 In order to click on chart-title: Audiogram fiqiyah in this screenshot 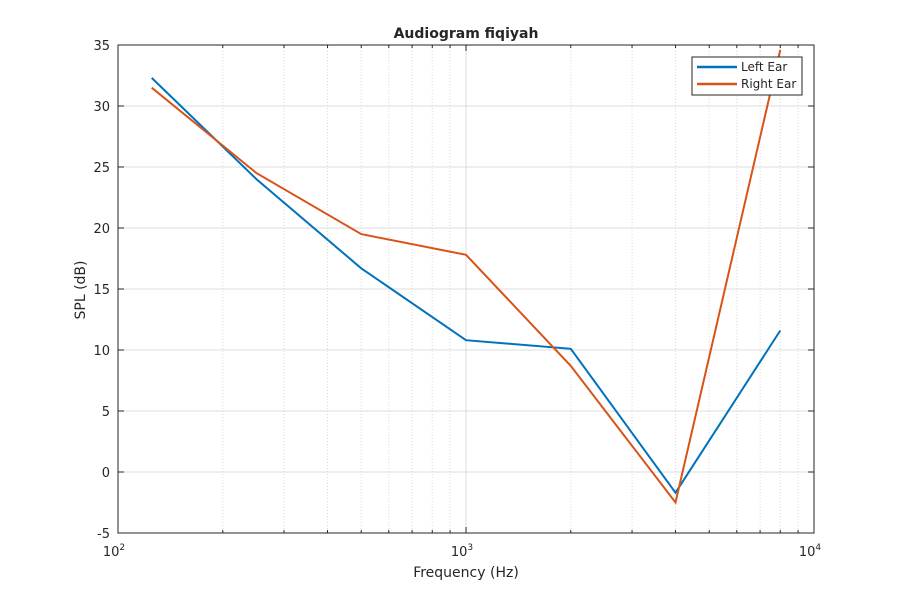, I will do `click(466, 34)`.